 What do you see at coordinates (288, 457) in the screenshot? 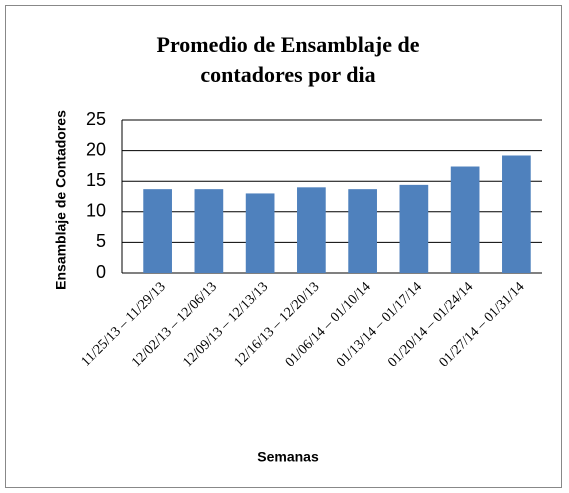
I see `x-axis-label: Semanas` at bounding box center [288, 457].